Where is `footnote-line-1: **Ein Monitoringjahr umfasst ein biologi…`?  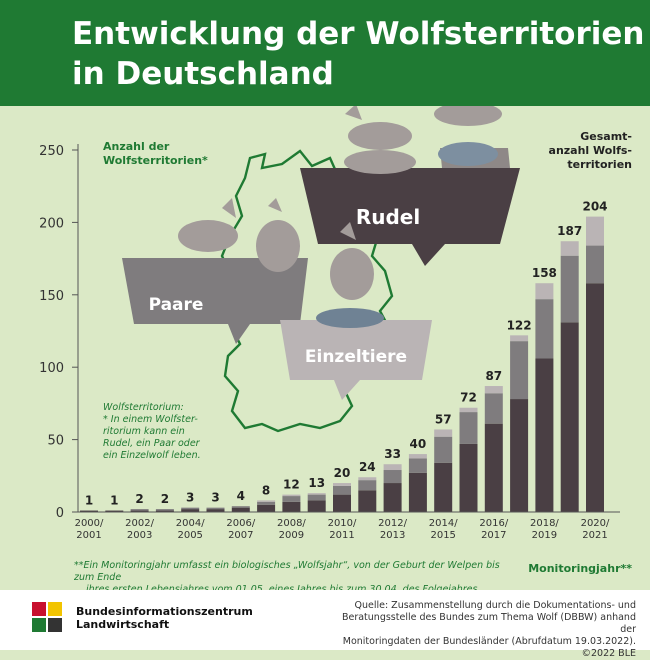 footnote-line-1: **Ein Monitoringjahr umfasst ein biologi… is located at coordinates (287, 571).